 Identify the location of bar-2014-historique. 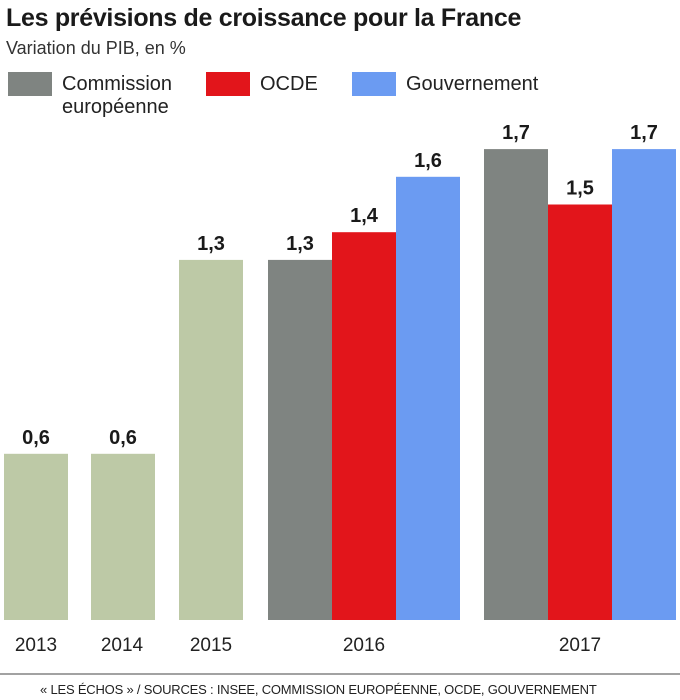
(123, 536).